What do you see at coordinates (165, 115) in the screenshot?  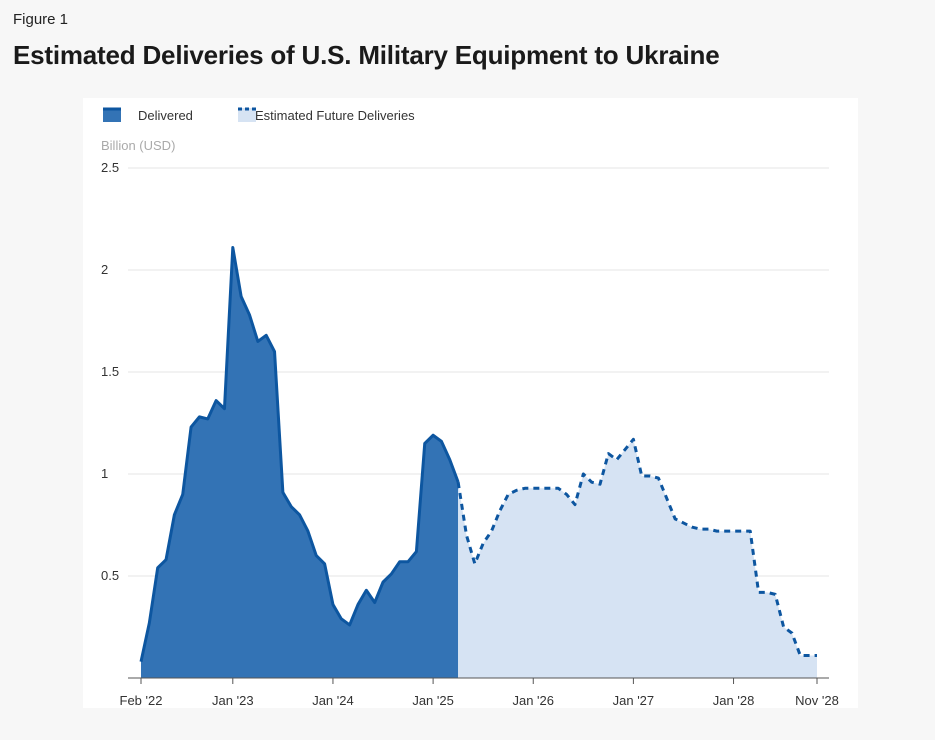 I see `legend-label-delivered: Delivered` at bounding box center [165, 115].